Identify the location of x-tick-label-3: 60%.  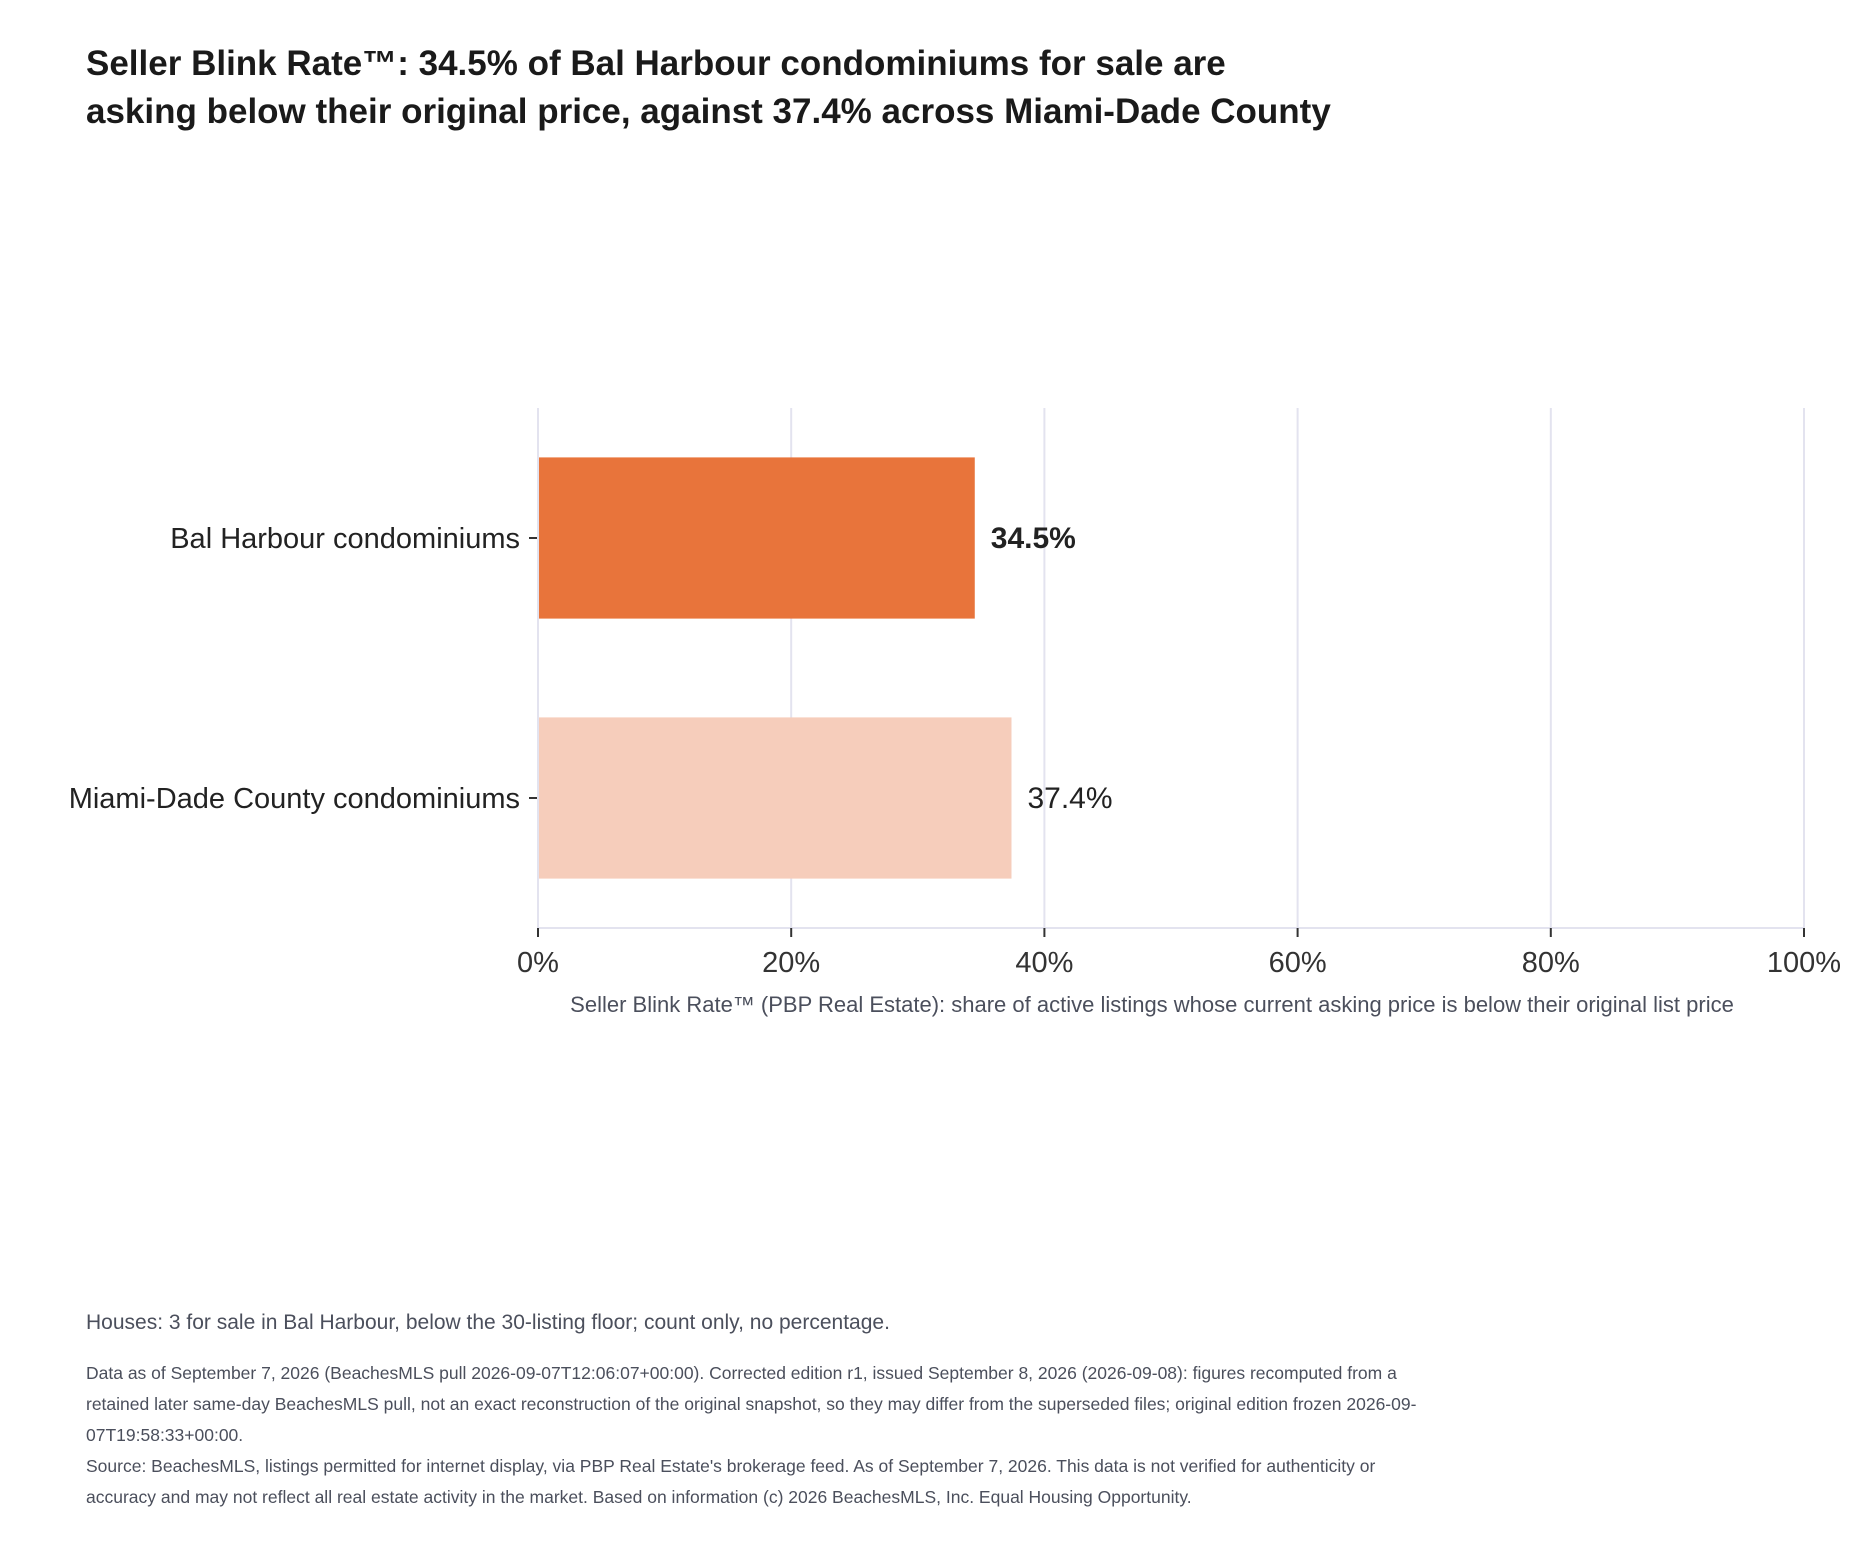
(1298, 963).